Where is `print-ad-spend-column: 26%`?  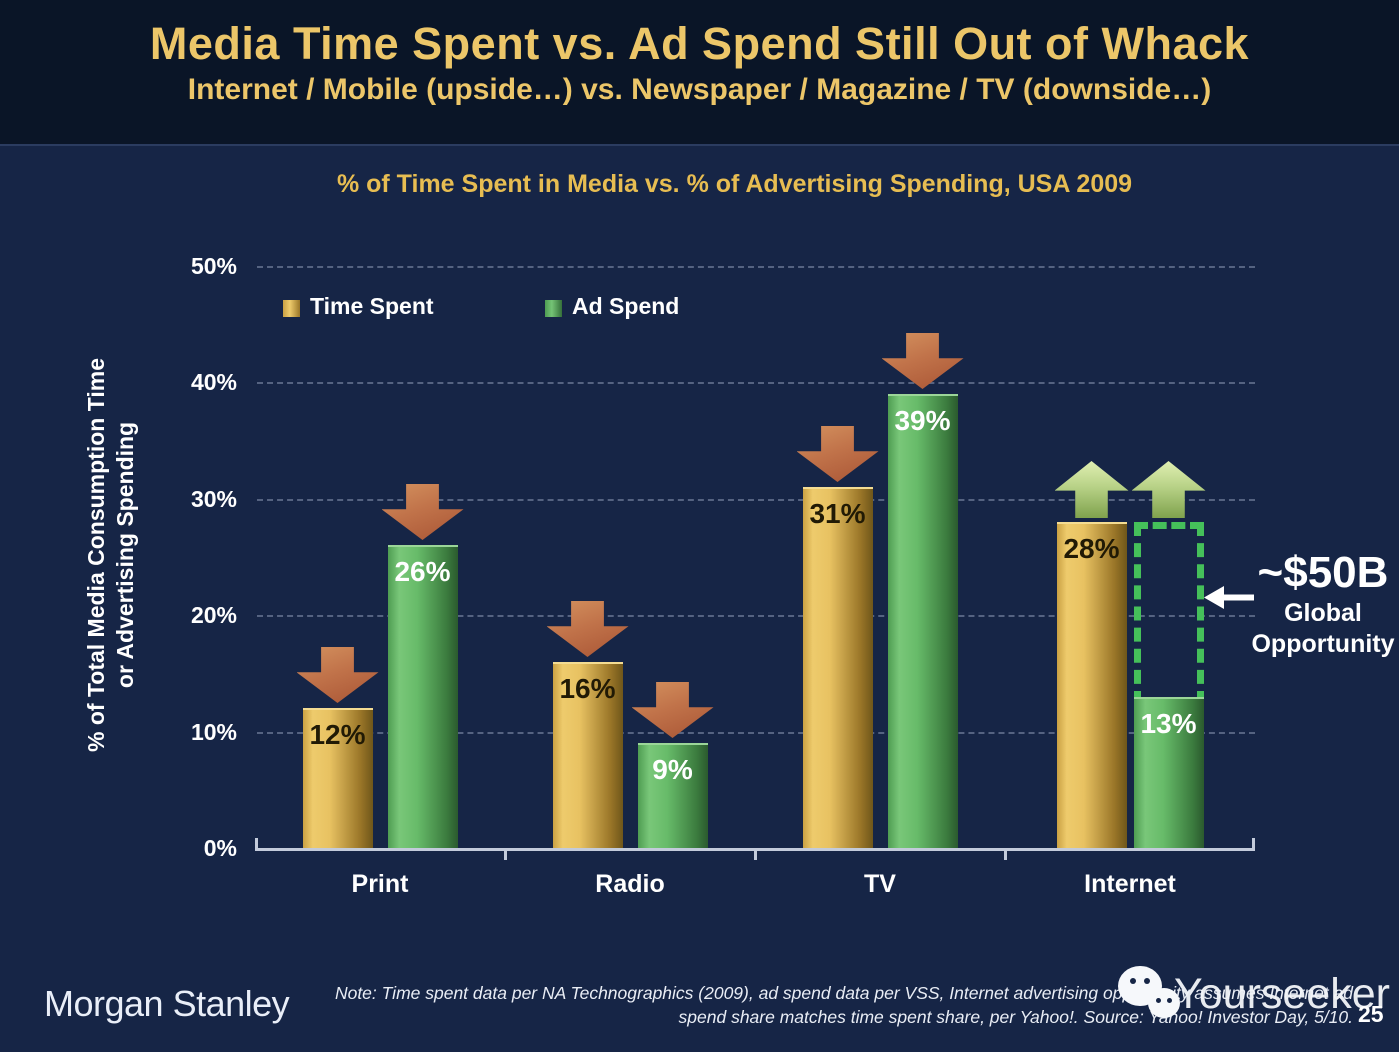 print-ad-spend-column: 26% is located at coordinates (422, 666).